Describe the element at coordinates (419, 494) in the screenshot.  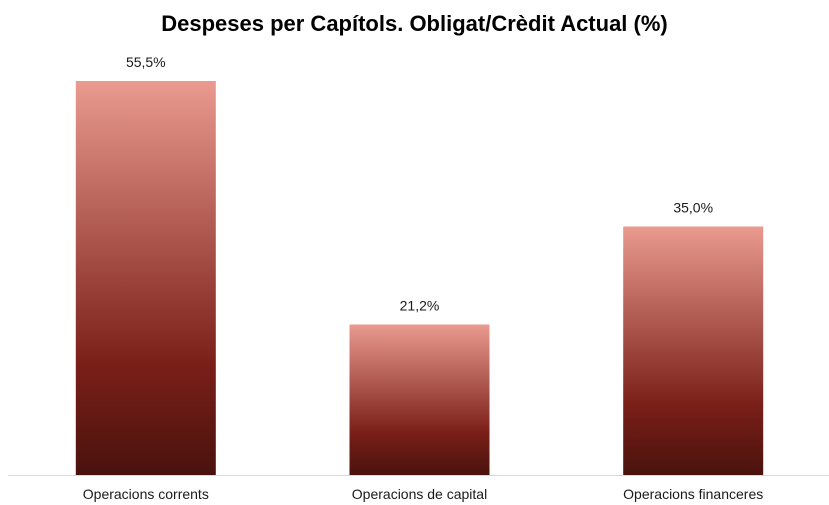
I see `category-label: Operacions de capital` at that location.